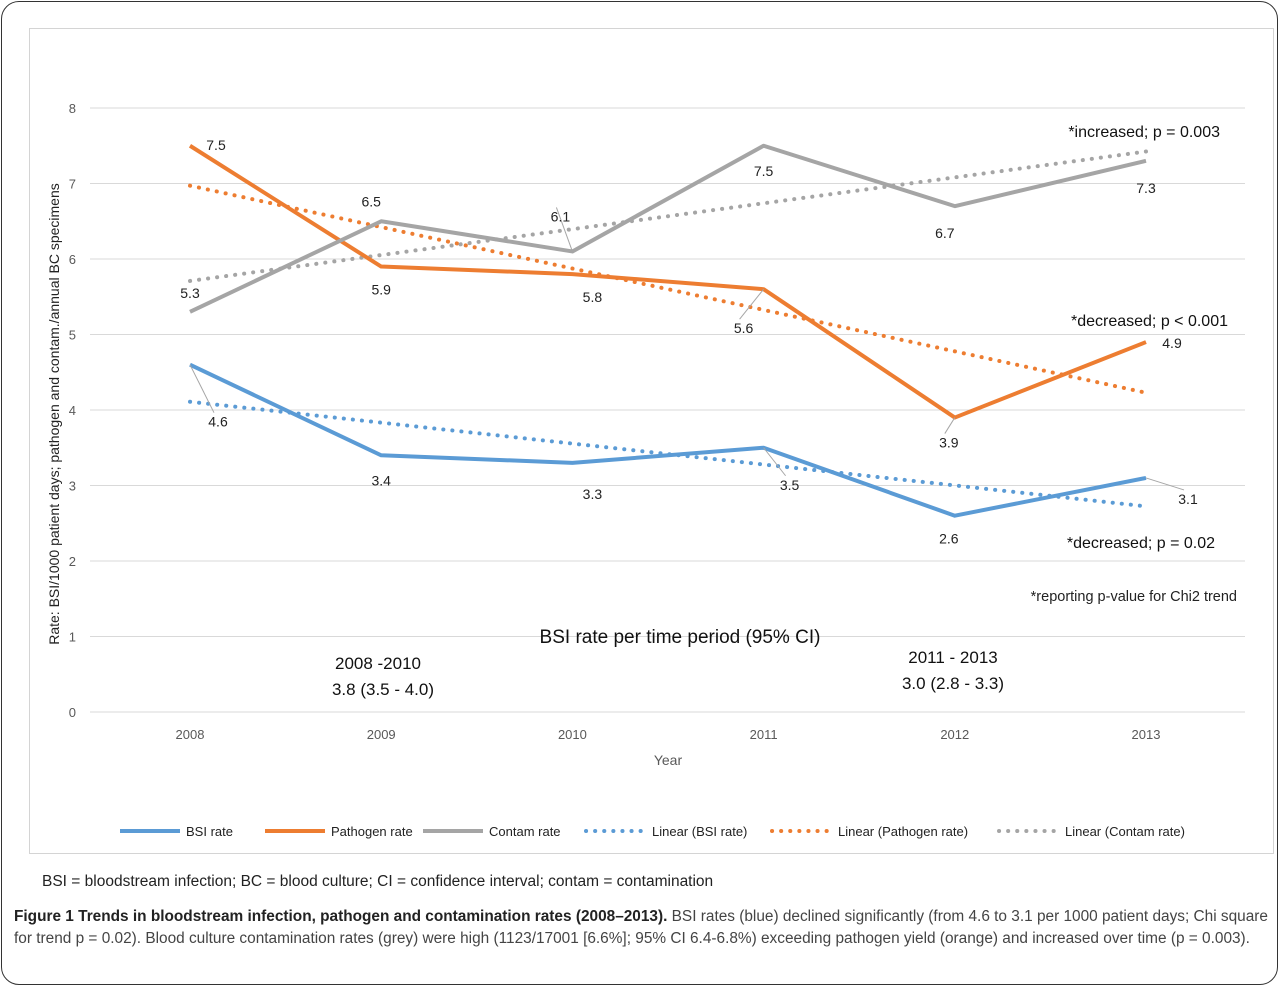  I want to click on x-tick-label: 2013, so click(1146, 734).